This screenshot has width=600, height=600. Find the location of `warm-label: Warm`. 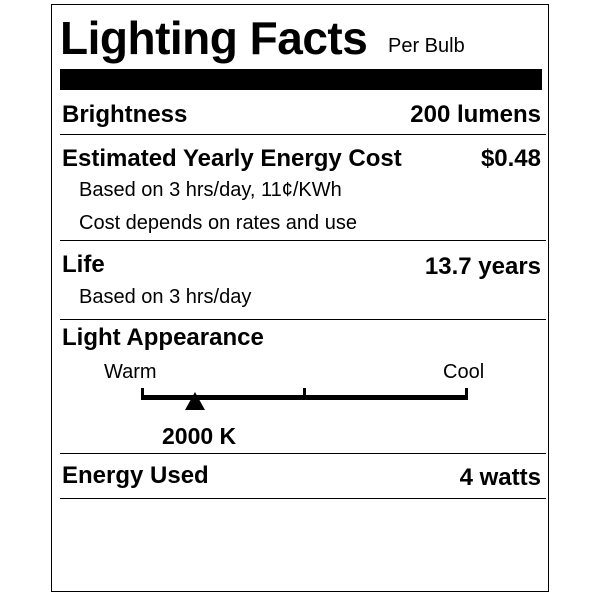

warm-label: Warm is located at coordinates (130, 372).